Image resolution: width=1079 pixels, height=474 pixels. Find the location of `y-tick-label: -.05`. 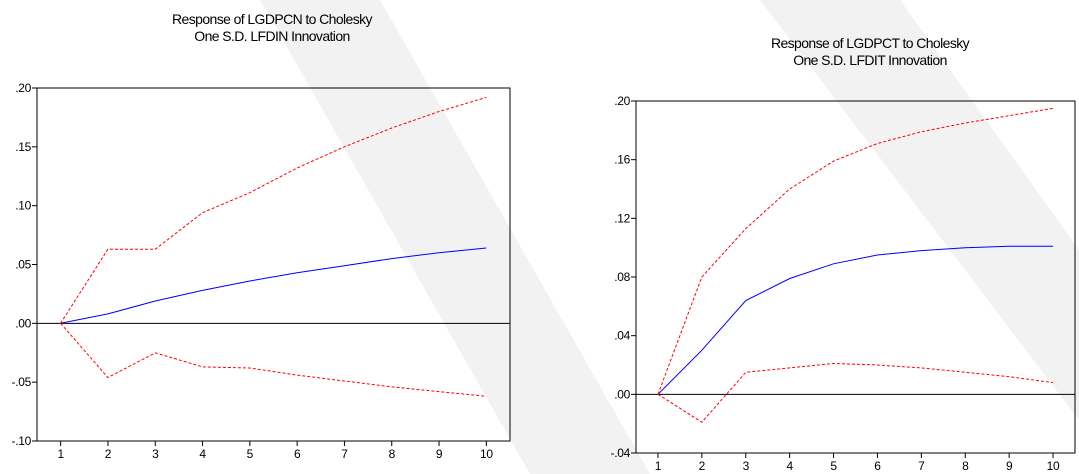

y-tick-label: -.05 is located at coordinates (22, 382).